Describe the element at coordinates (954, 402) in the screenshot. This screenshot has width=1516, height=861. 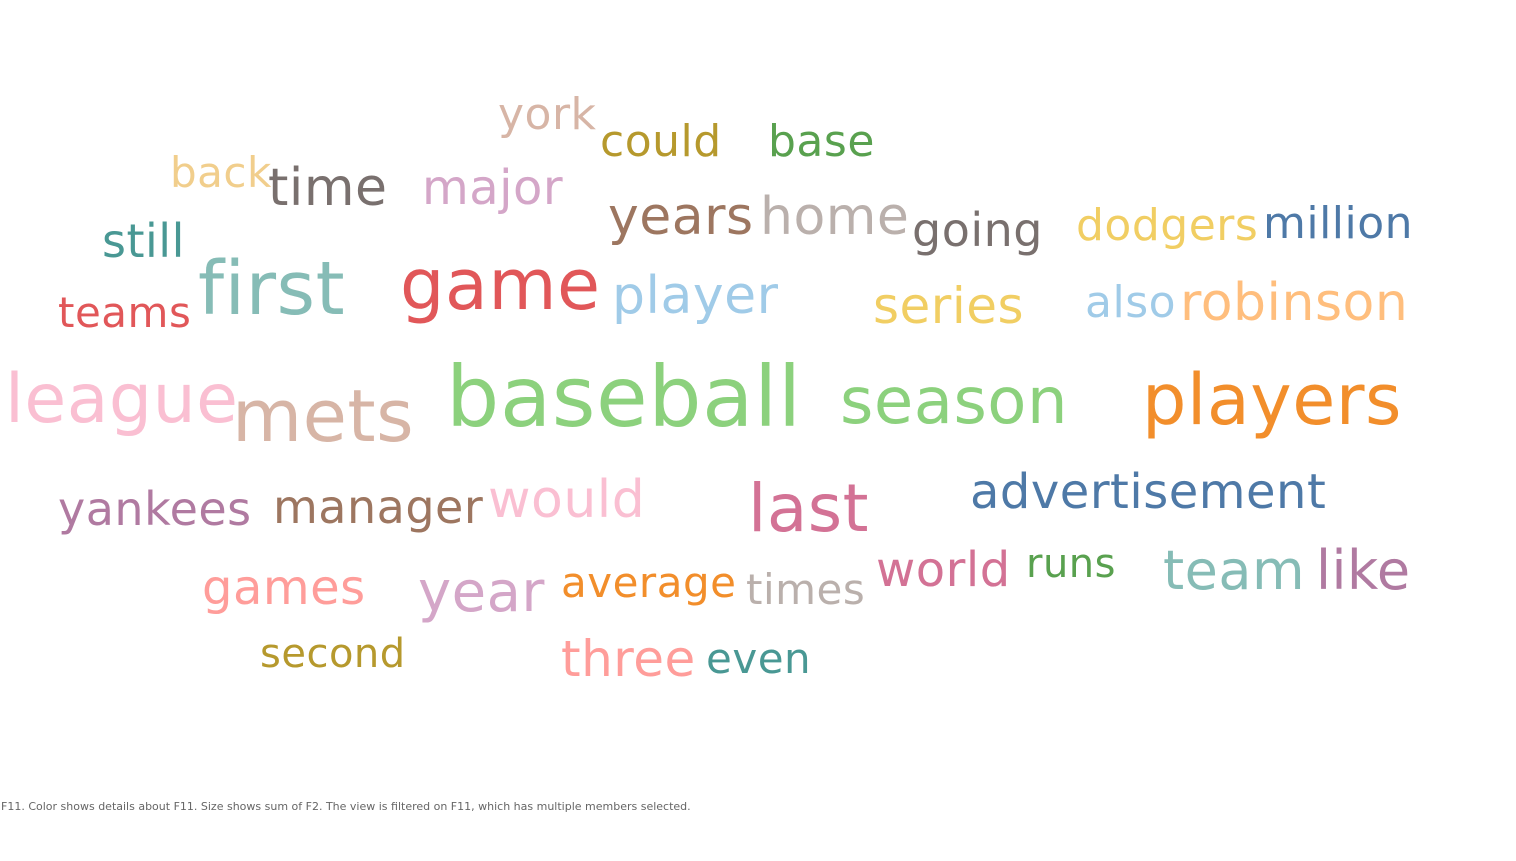
I see `word-season: season` at that location.